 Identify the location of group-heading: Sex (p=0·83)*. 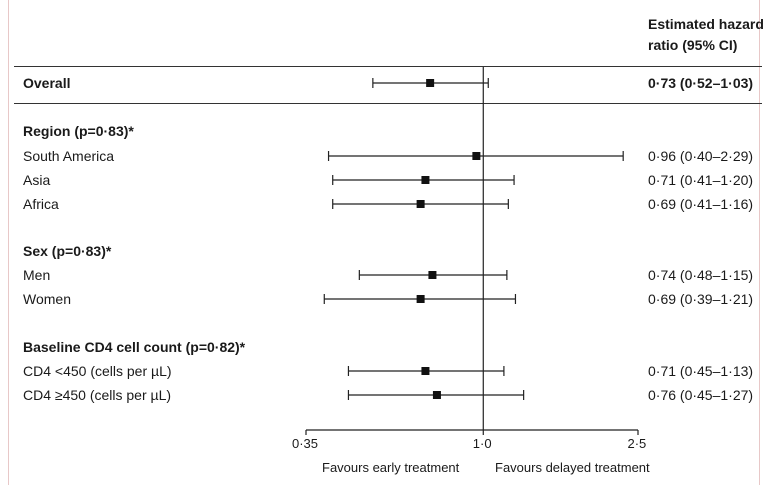
(67, 251).